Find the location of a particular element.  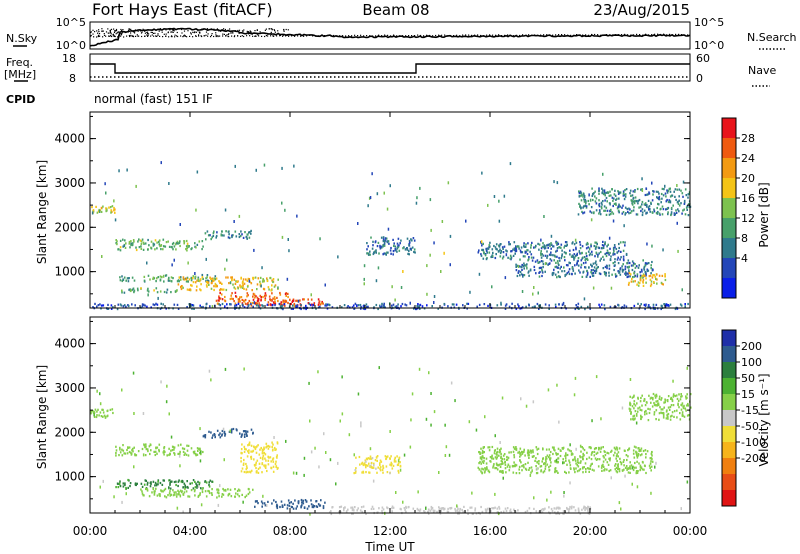

colorbar-segment is located at coordinates (729, 168).